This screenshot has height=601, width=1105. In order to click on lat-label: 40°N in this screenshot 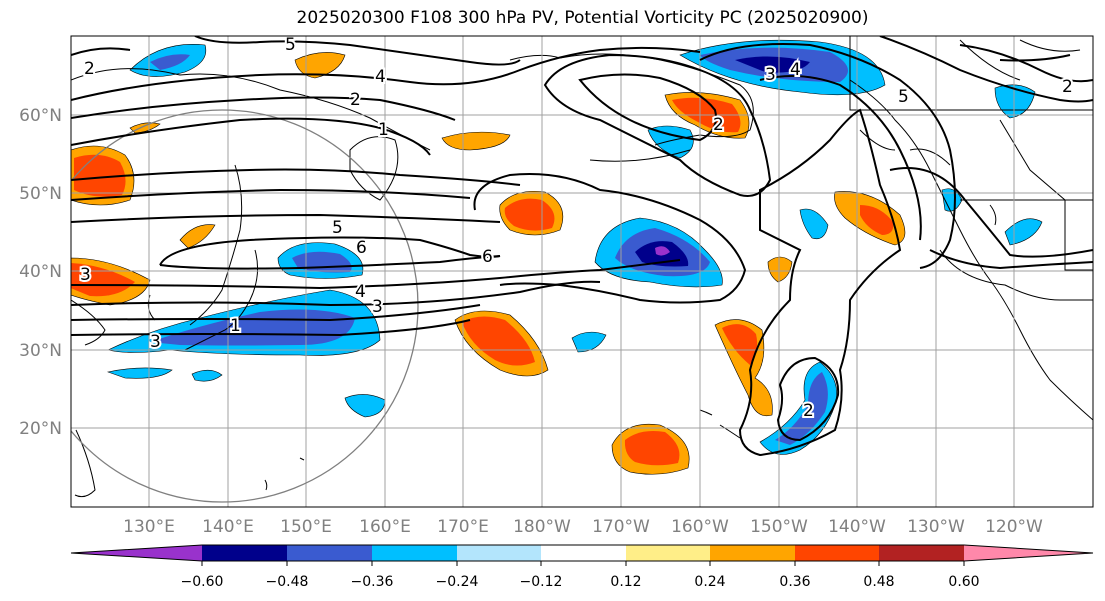, I will do `click(40, 272)`.